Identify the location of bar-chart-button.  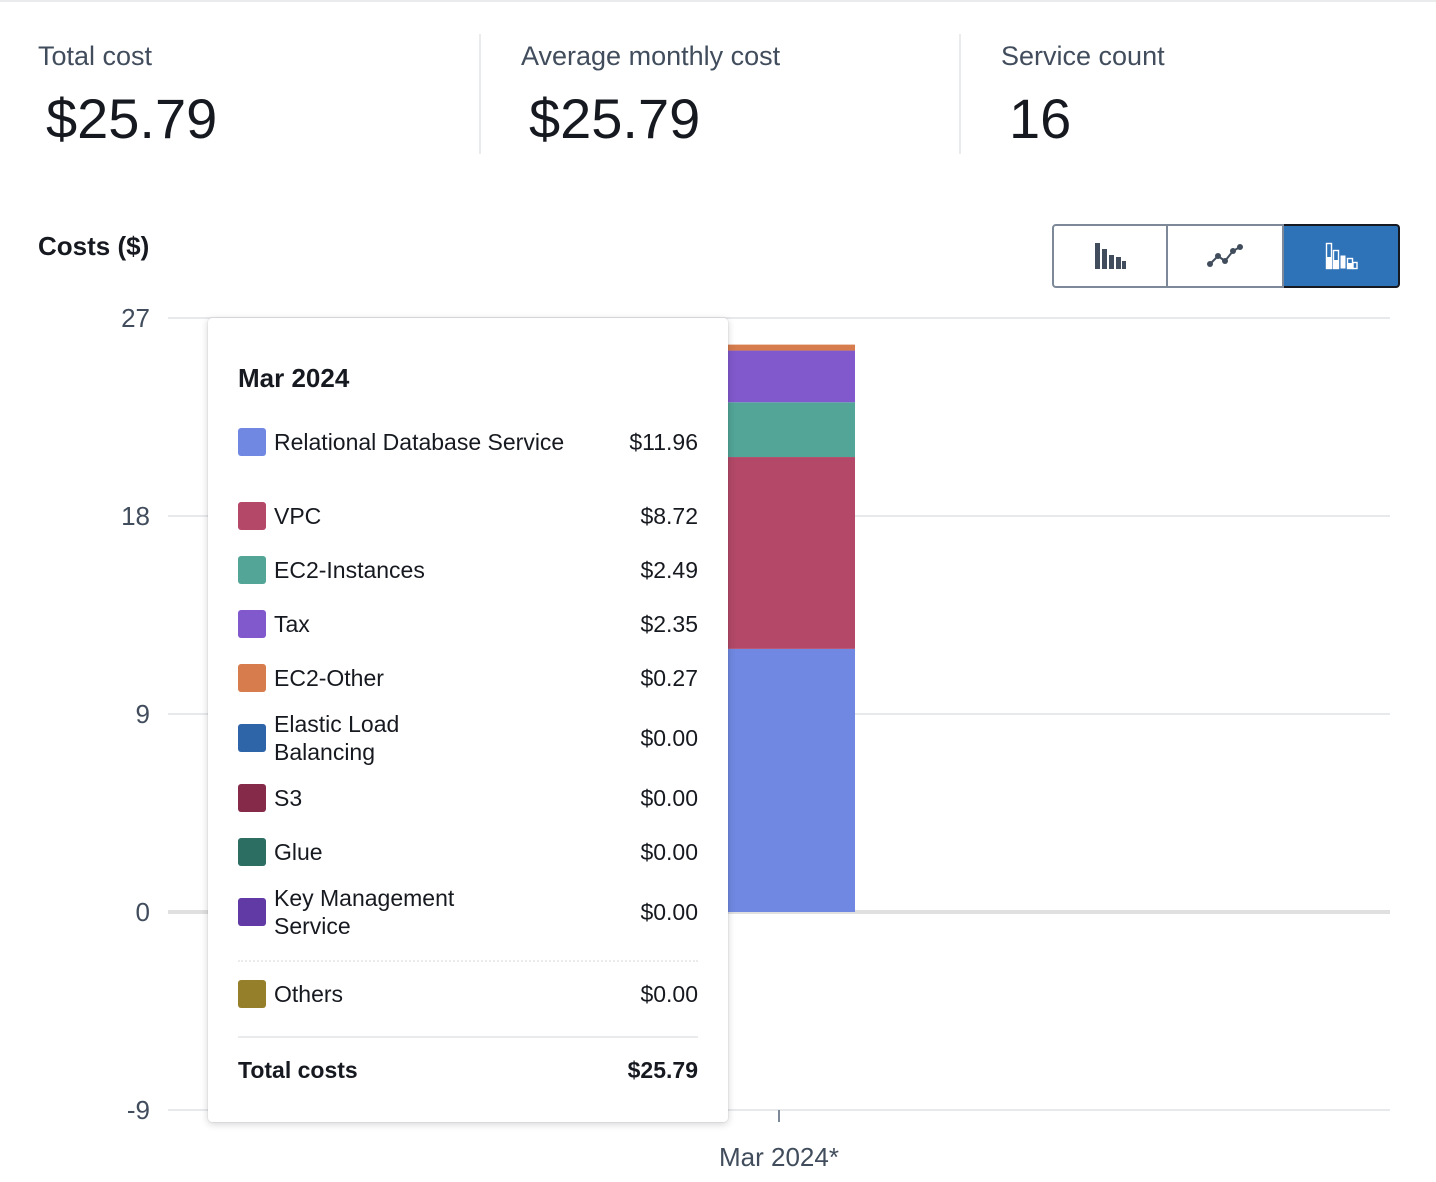
(1110, 256).